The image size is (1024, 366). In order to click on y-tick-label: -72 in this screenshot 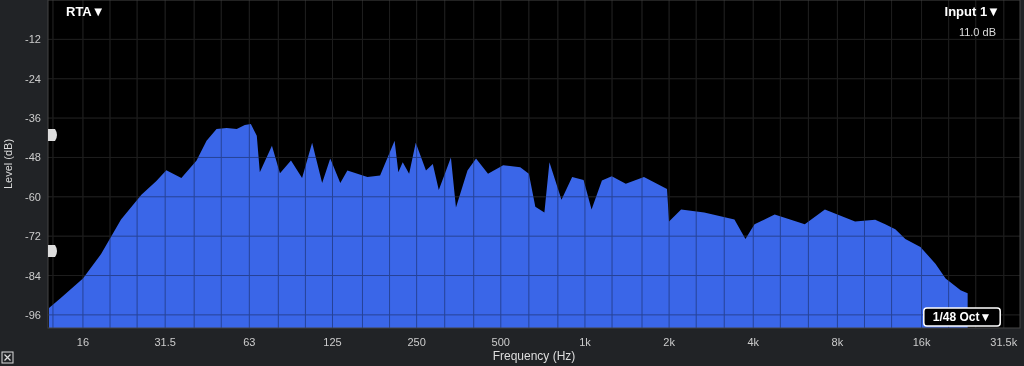, I will do `click(33, 236)`.